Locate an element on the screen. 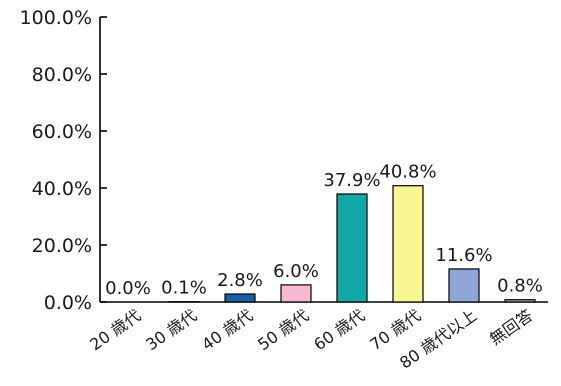 This screenshot has width=561, height=386. data-label: 2.8% is located at coordinates (240, 280).